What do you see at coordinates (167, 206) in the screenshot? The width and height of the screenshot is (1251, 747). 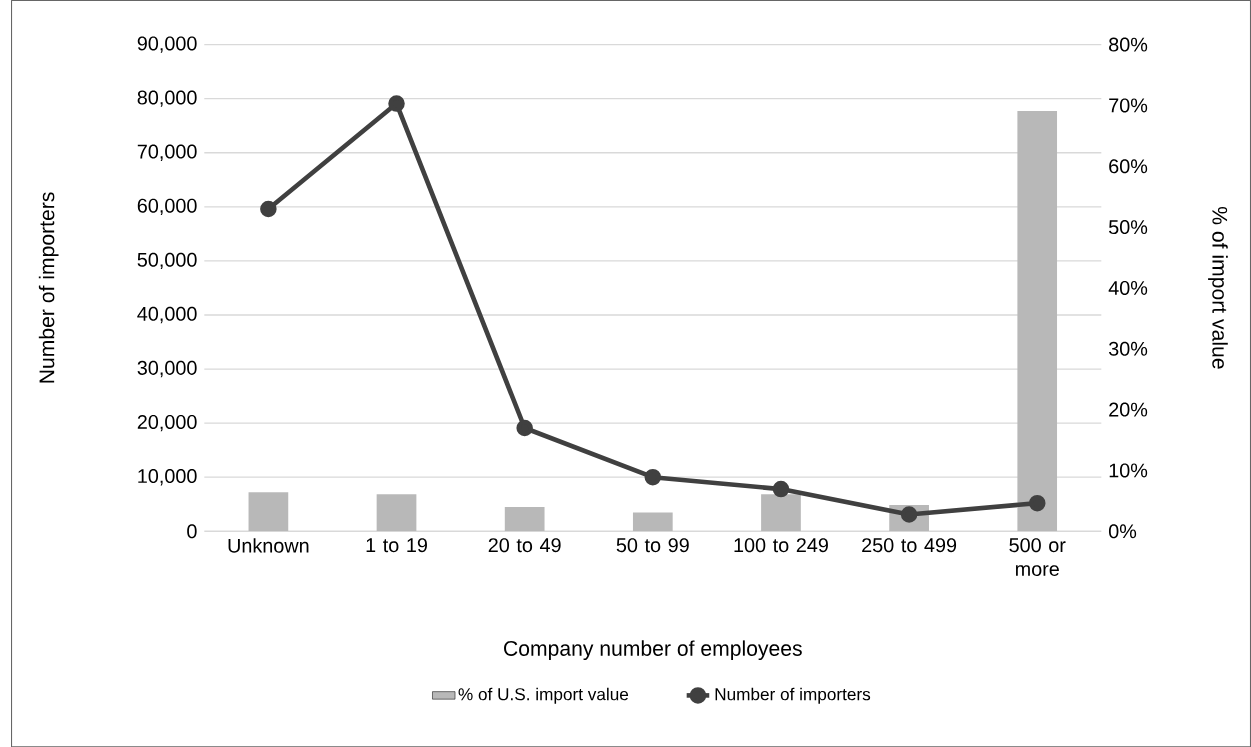 I see `y-tick-label: 60,000` at bounding box center [167, 206].